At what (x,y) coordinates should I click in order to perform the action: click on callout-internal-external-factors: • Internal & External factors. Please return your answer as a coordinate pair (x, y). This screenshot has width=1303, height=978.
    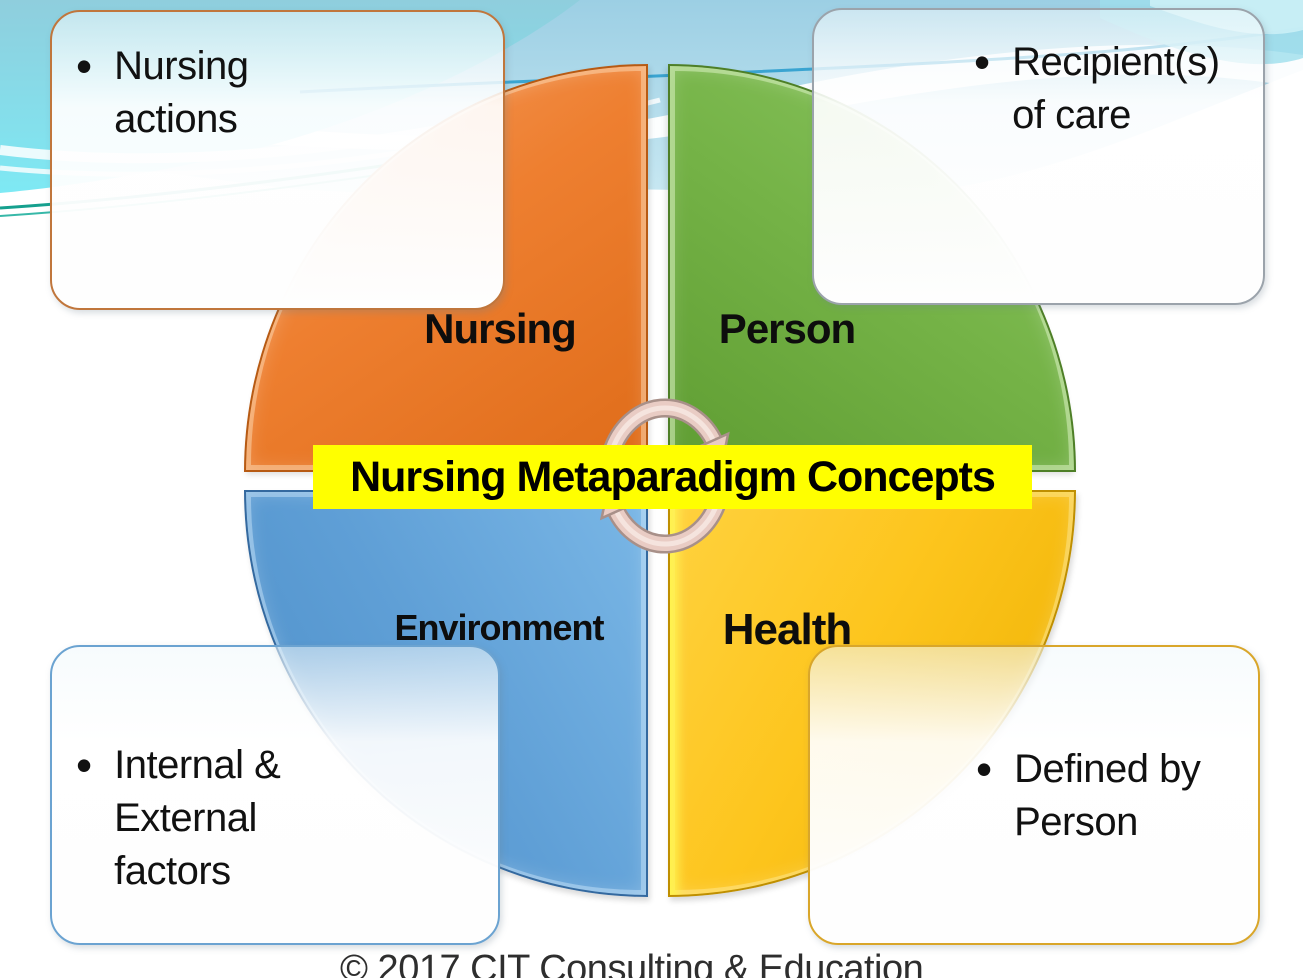
    Looking at the image, I should click on (275, 795).